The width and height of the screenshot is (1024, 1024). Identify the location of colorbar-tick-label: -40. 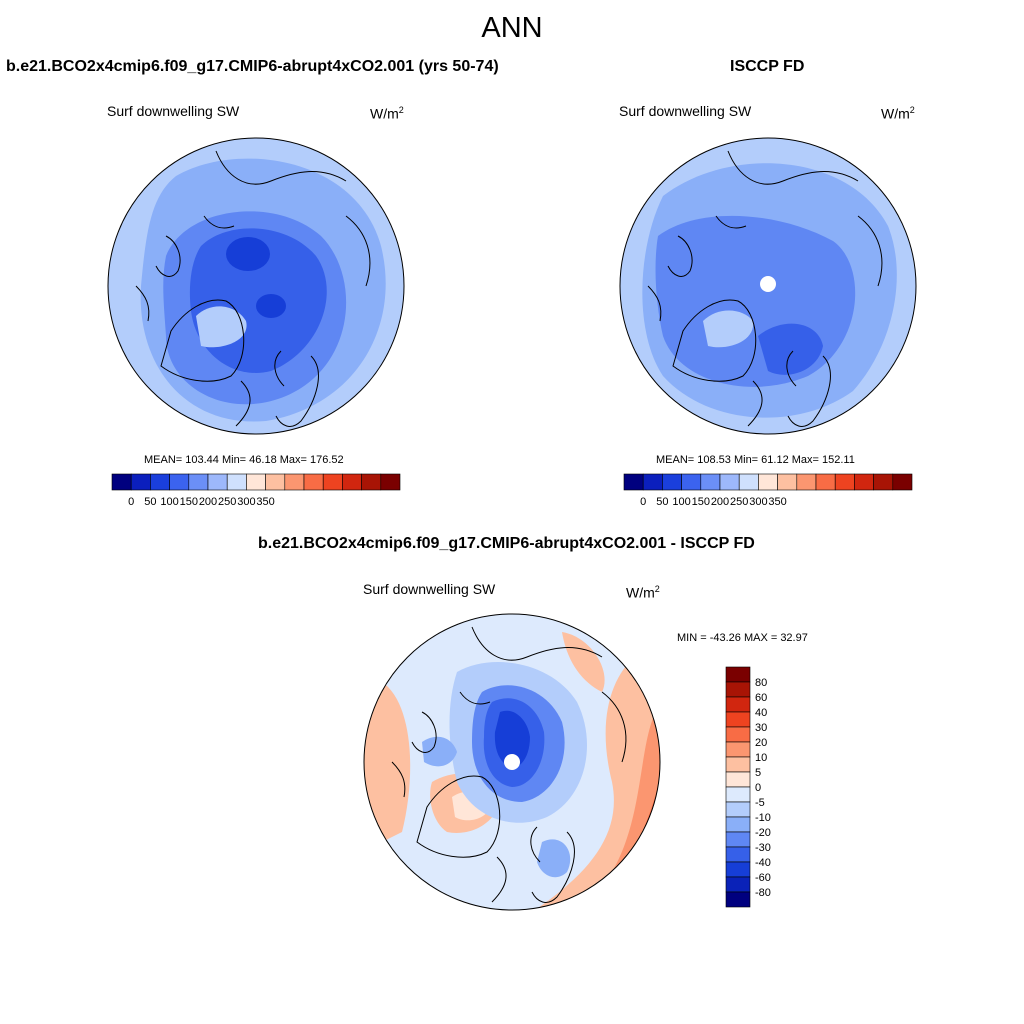
(763, 863).